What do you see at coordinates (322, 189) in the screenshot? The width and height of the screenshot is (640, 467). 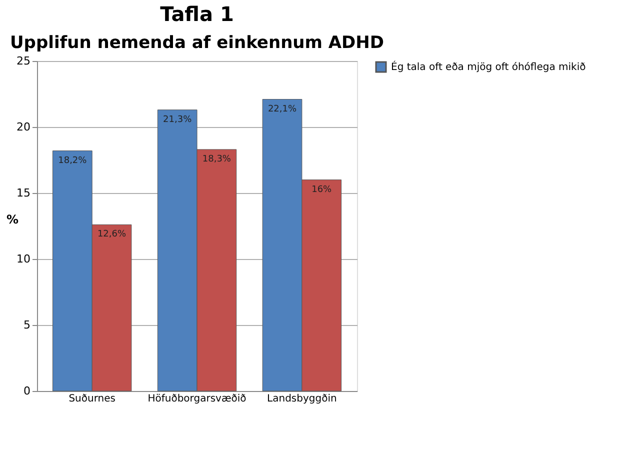 I see `data-label: 16%` at bounding box center [322, 189].